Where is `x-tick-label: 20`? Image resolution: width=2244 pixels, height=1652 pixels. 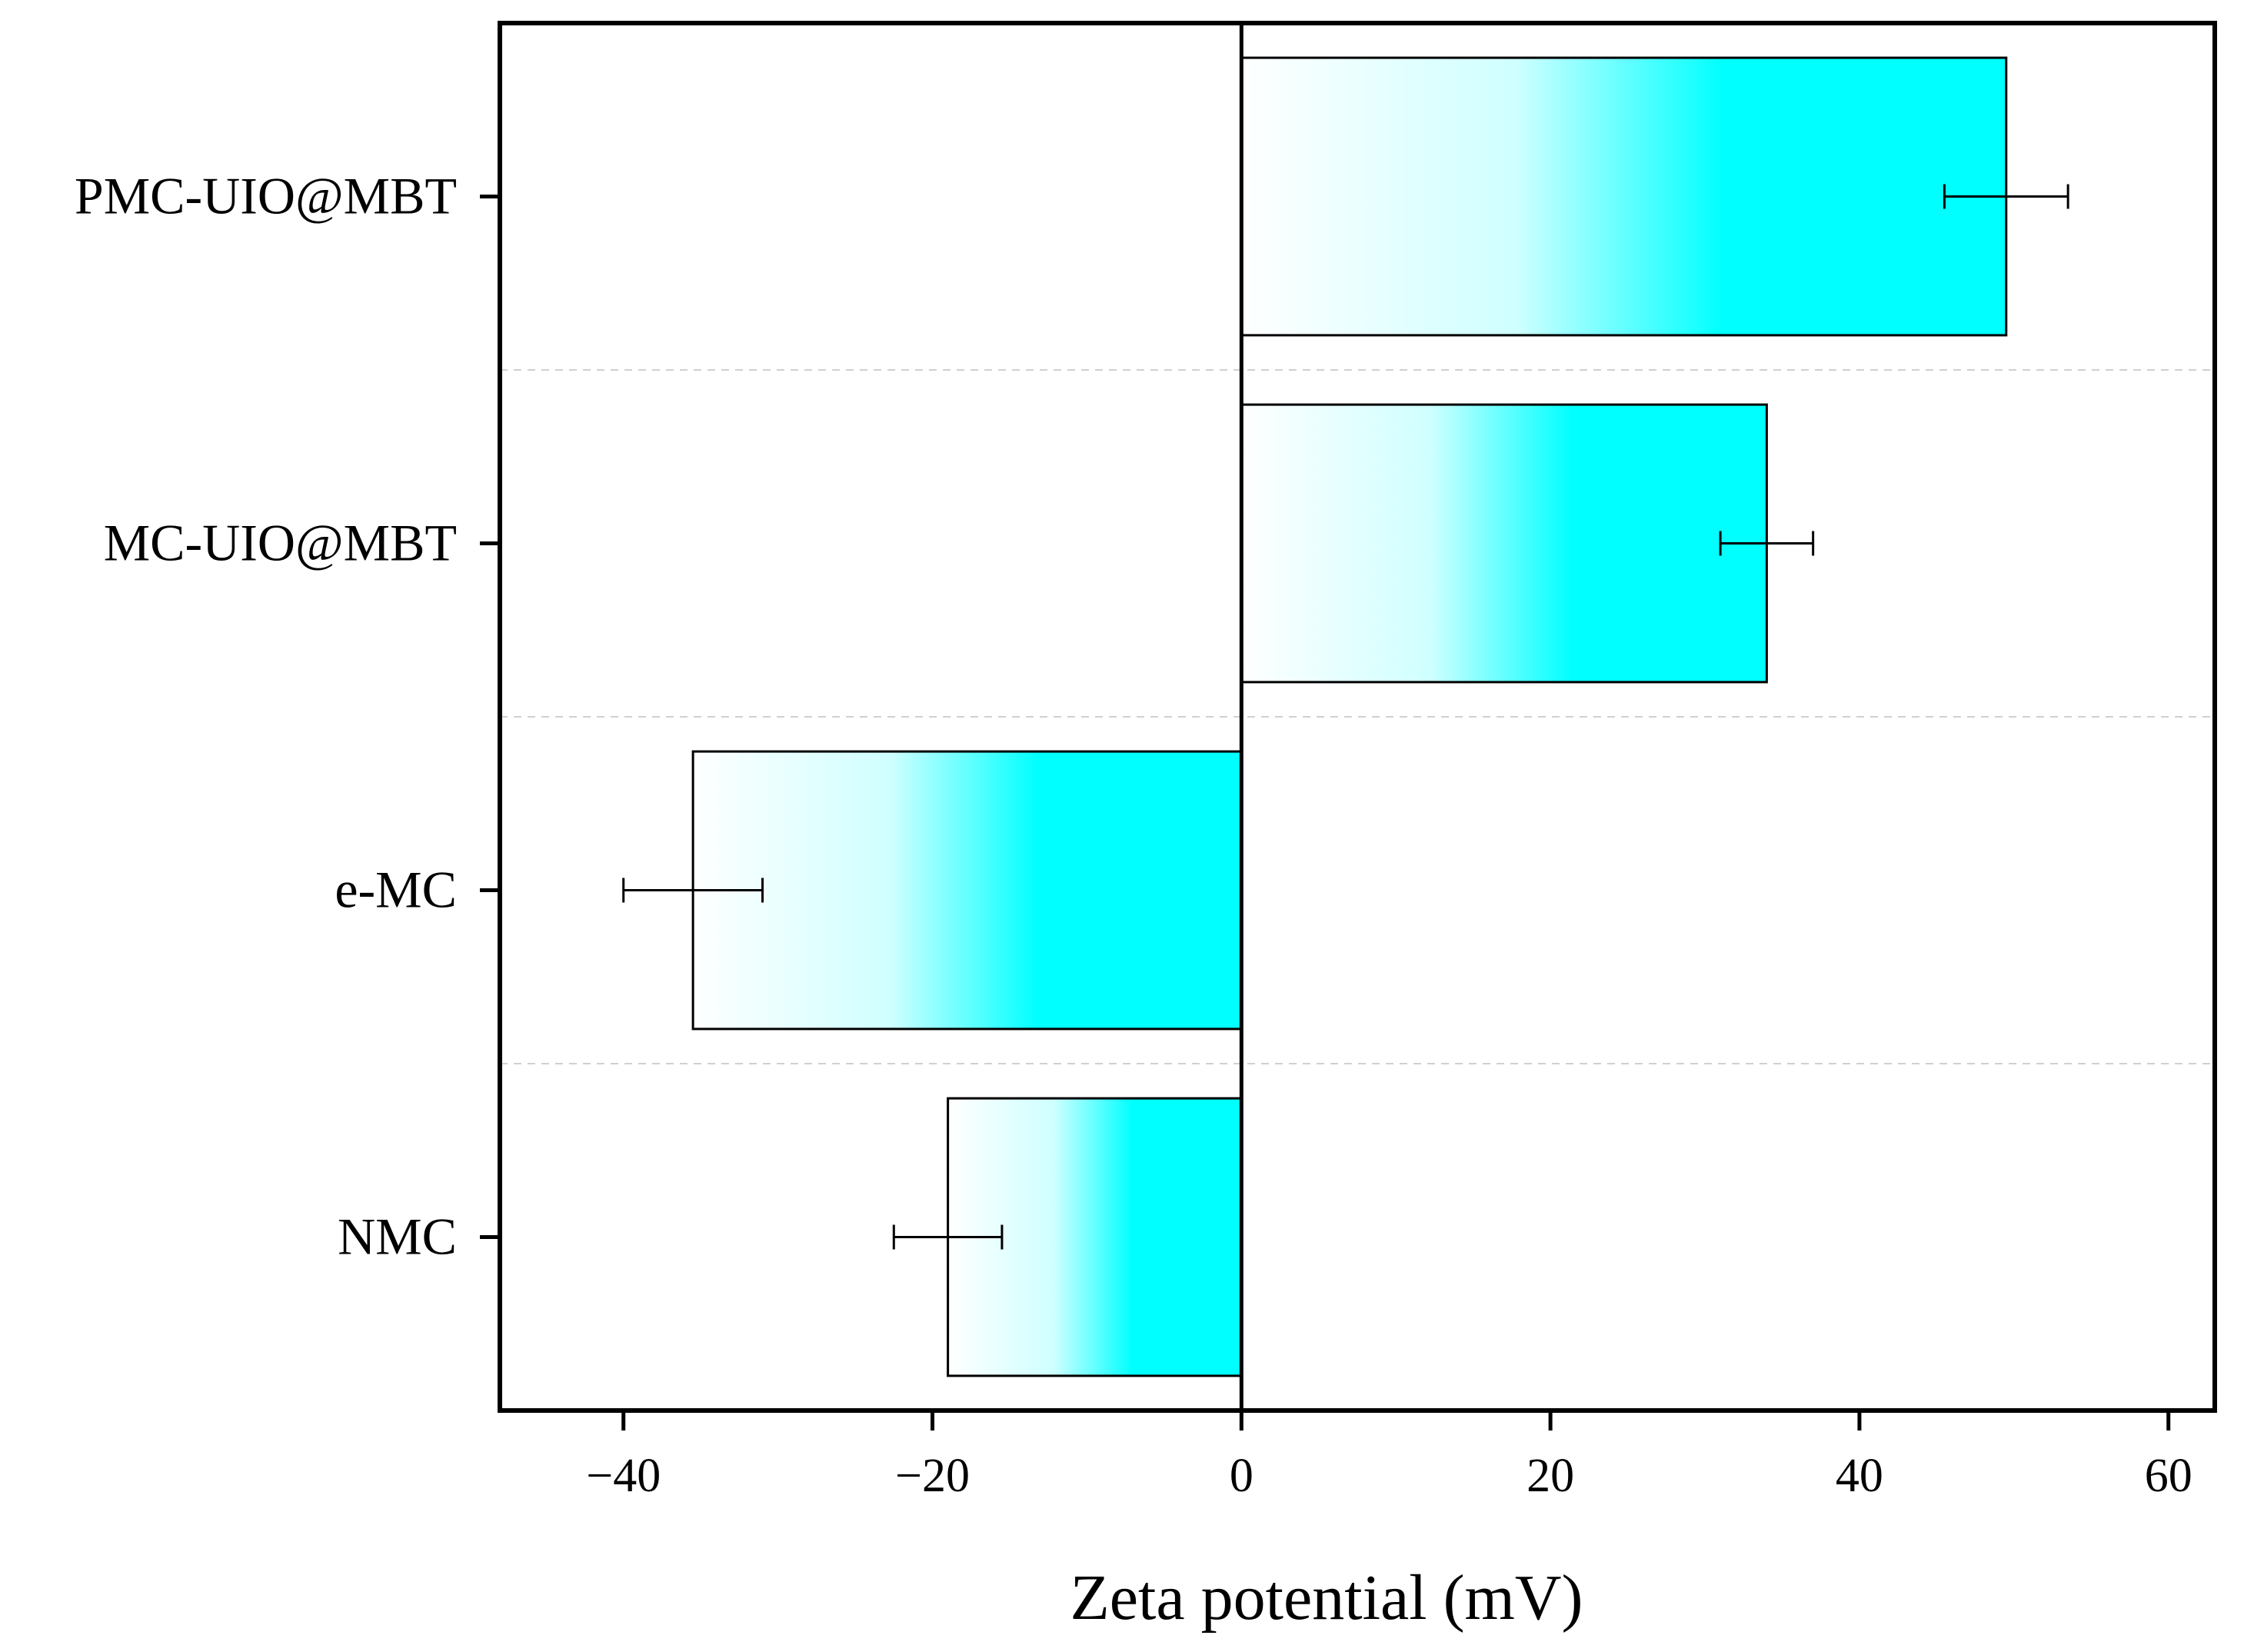 x-tick-label: 20 is located at coordinates (1550, 1476).